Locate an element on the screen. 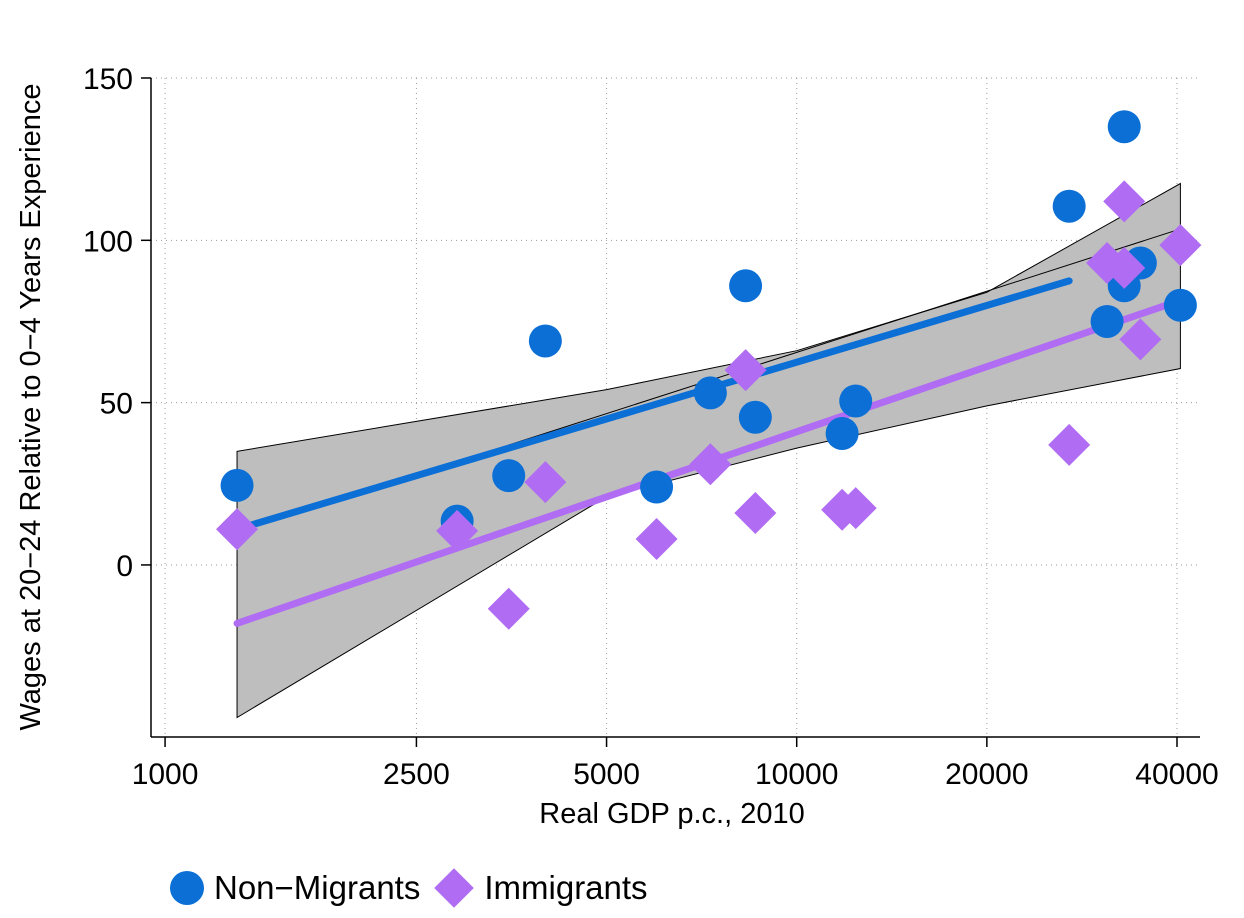 The height and width of the screenshot is (918, 1244). x-tick-label: 5000 is located at coordinates (606, 774).